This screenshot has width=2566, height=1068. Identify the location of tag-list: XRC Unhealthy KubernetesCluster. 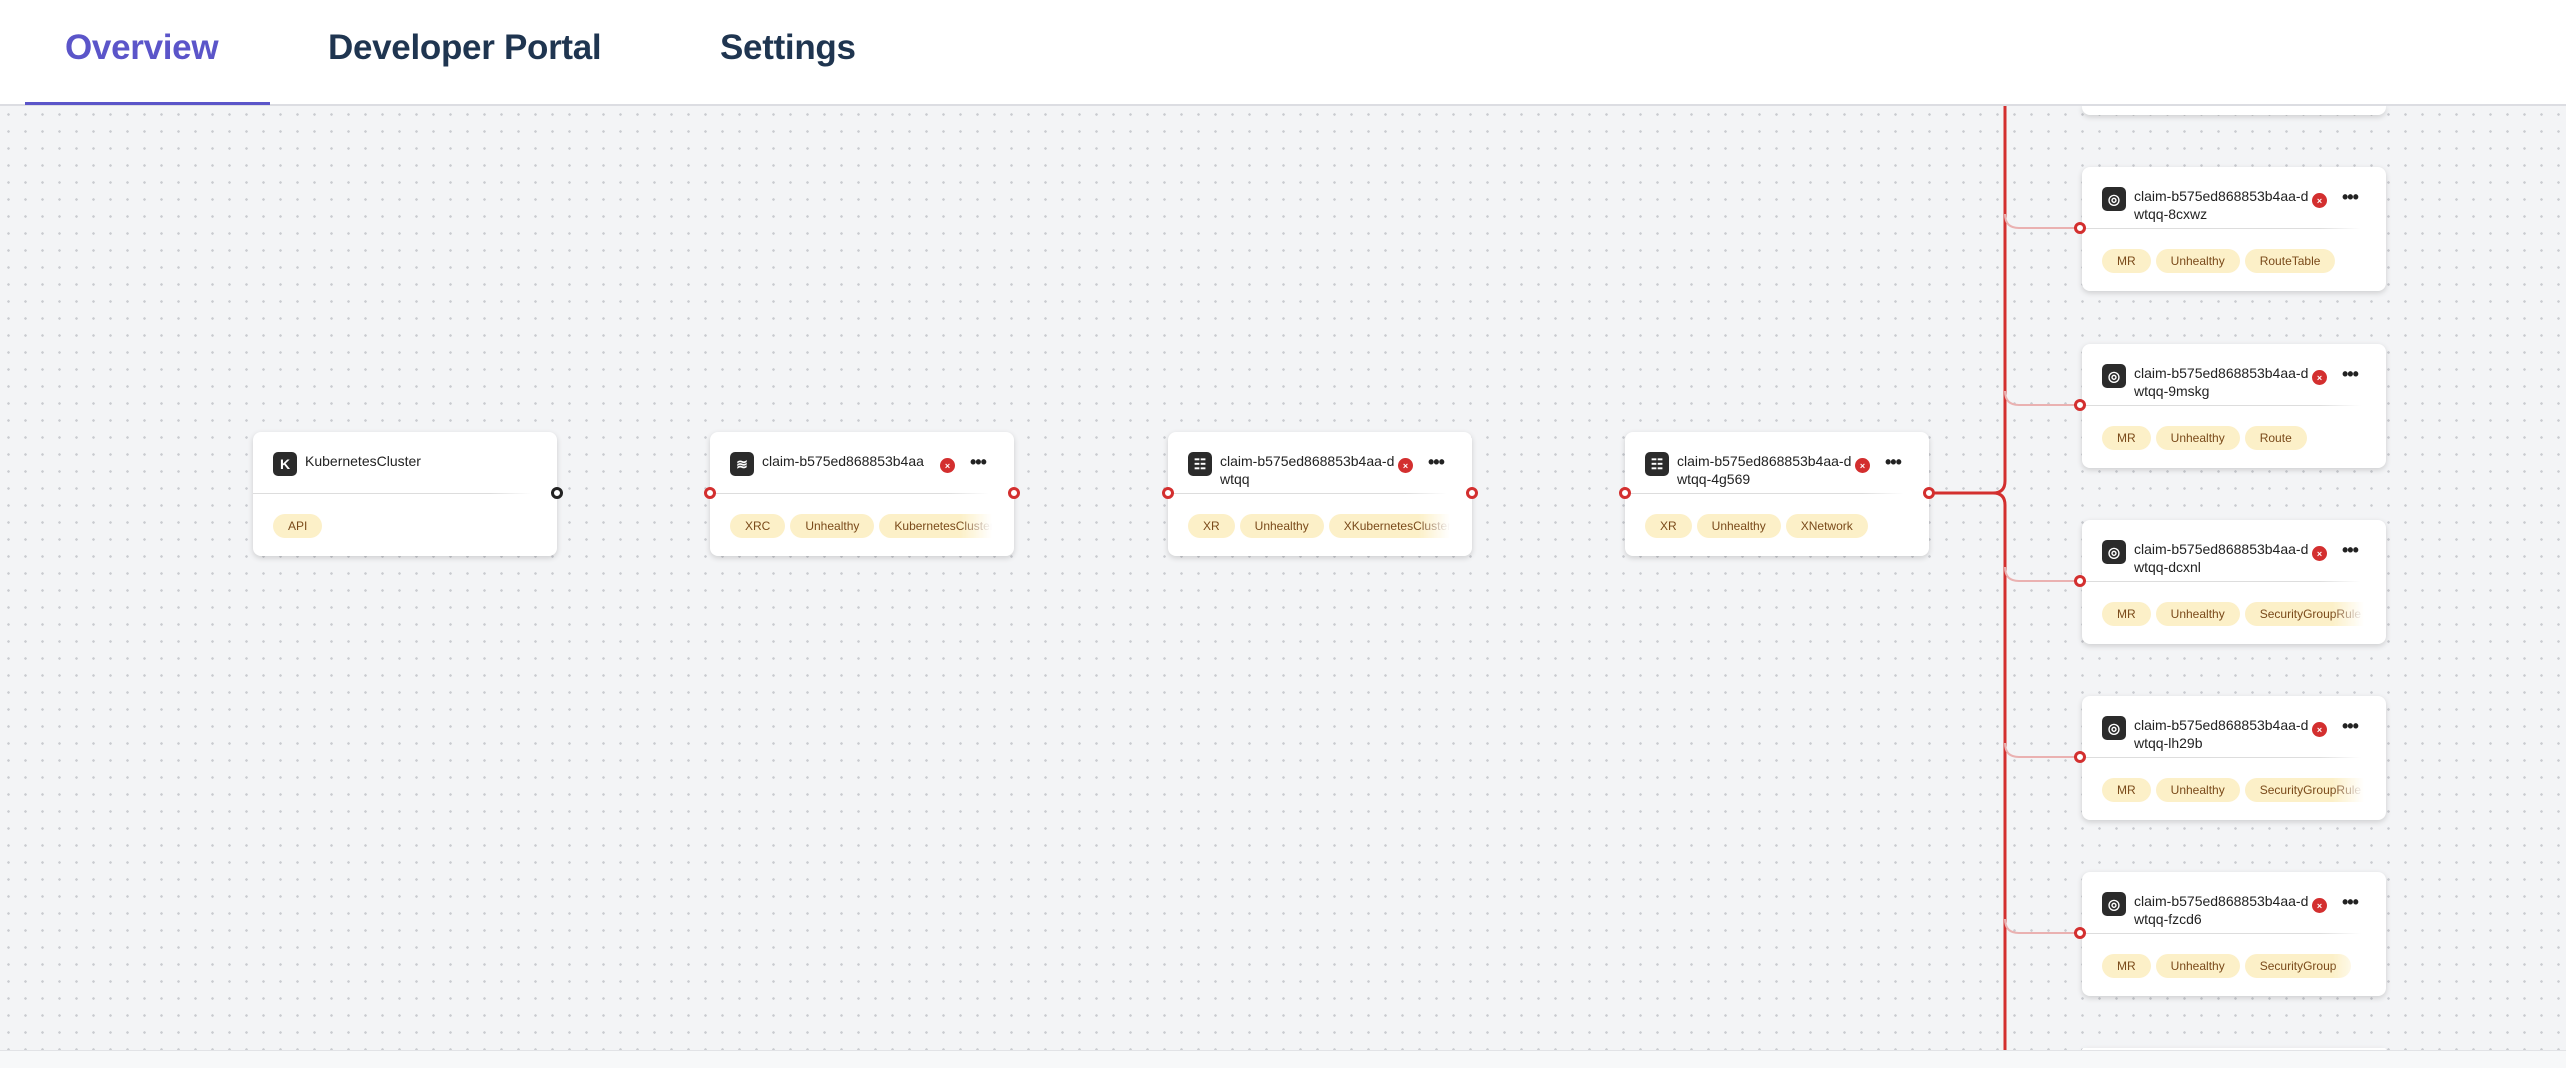
(861, 526).